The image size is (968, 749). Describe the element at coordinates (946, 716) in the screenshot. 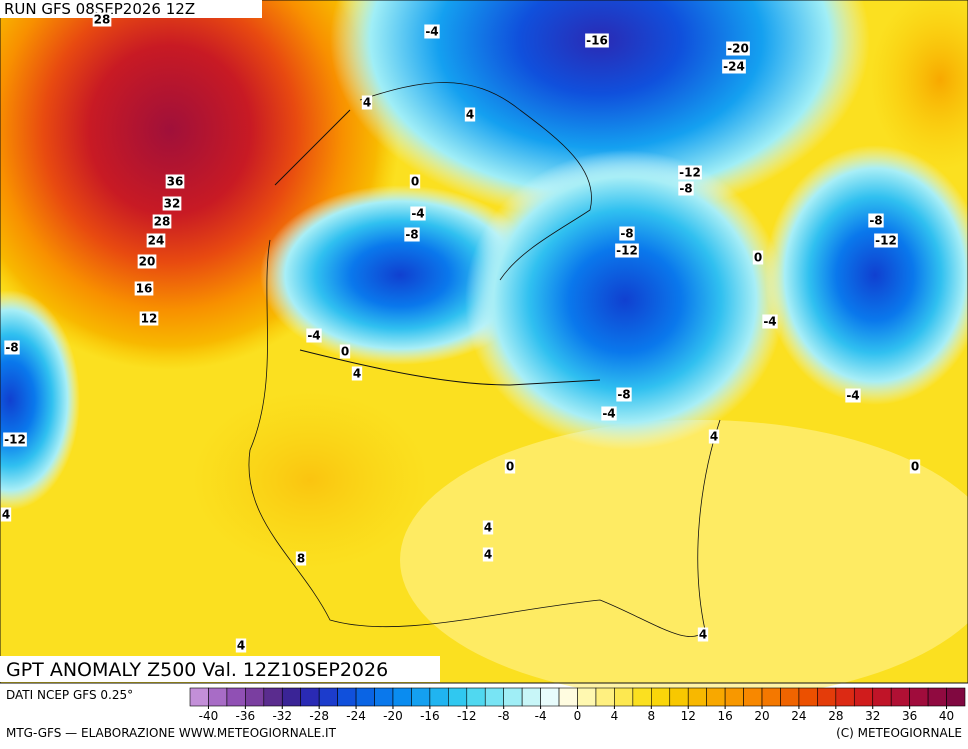

I see `colorbar-tick-label: 40` at that location.